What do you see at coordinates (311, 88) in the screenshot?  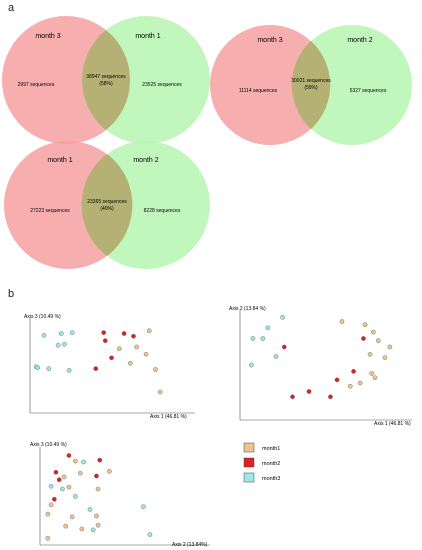 I see `venn-2-overlap-percent: (59%)` at bounding box center [311, 88].